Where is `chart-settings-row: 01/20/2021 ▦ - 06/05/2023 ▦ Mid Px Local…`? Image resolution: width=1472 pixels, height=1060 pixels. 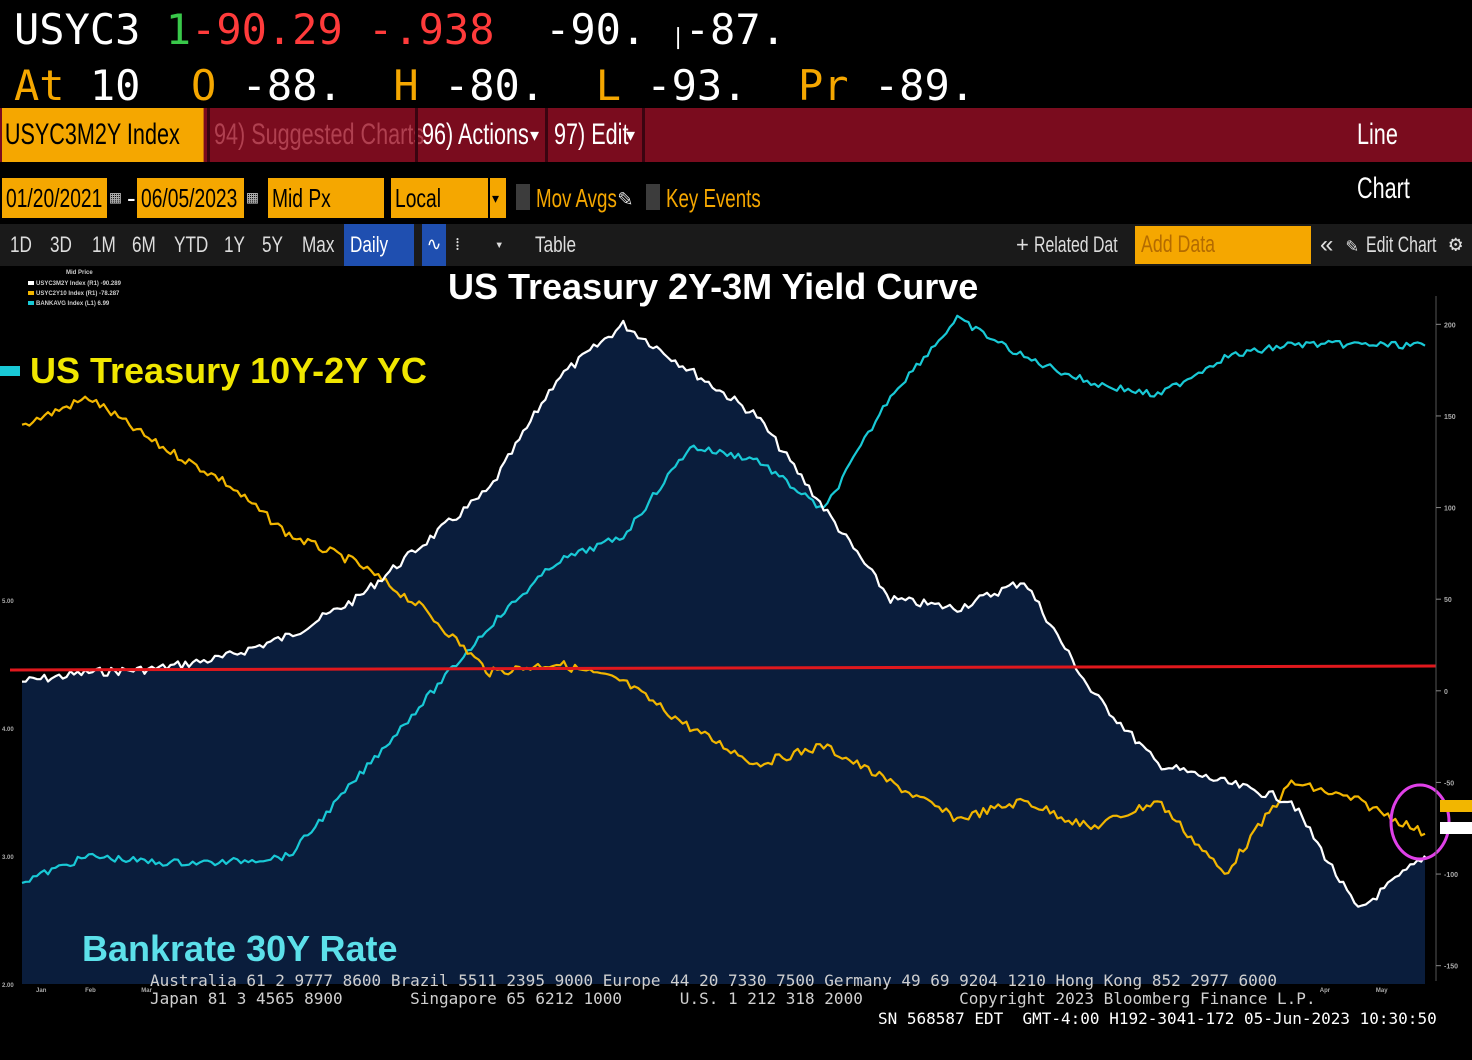
chart-settings-row: 01/20/2021 ▦ - 06/05/2023 ▦ Mid Px Local… is located at coordinates (736, 198).